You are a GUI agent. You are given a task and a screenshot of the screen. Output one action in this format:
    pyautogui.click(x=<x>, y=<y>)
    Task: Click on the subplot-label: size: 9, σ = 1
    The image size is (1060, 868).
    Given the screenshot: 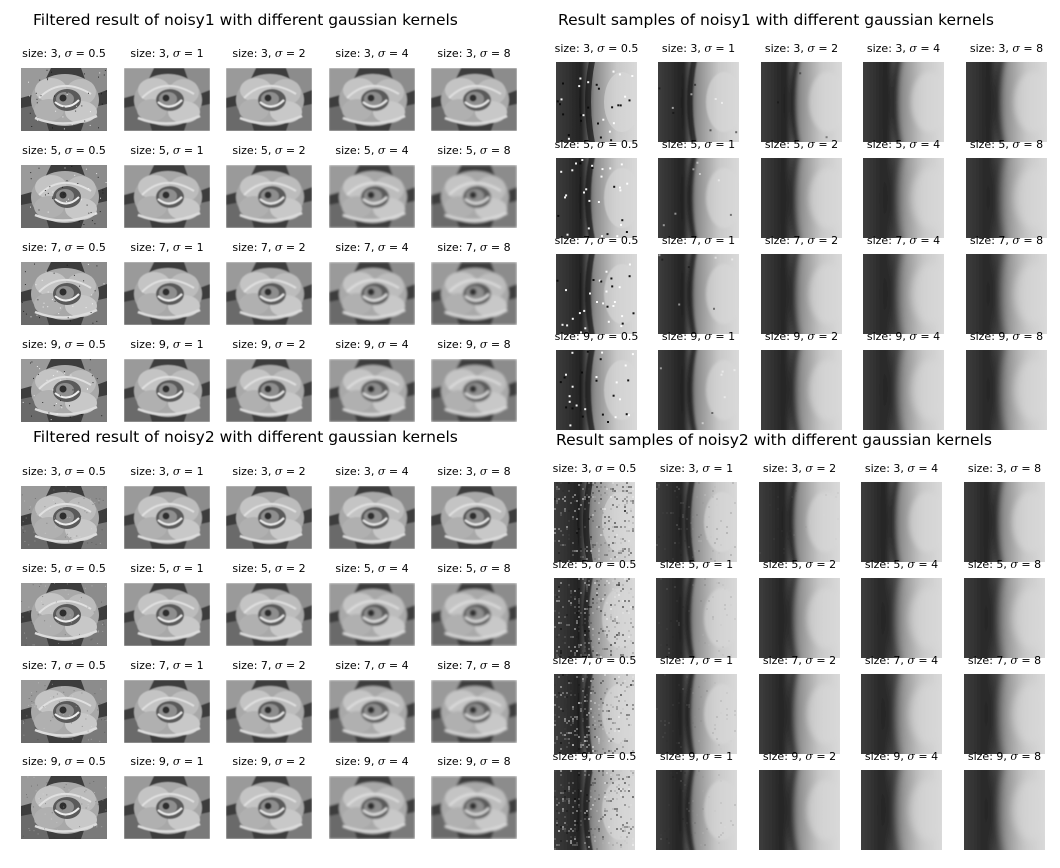 What is the action you would take?
    pyautogui.click(x=698, y=336)
    